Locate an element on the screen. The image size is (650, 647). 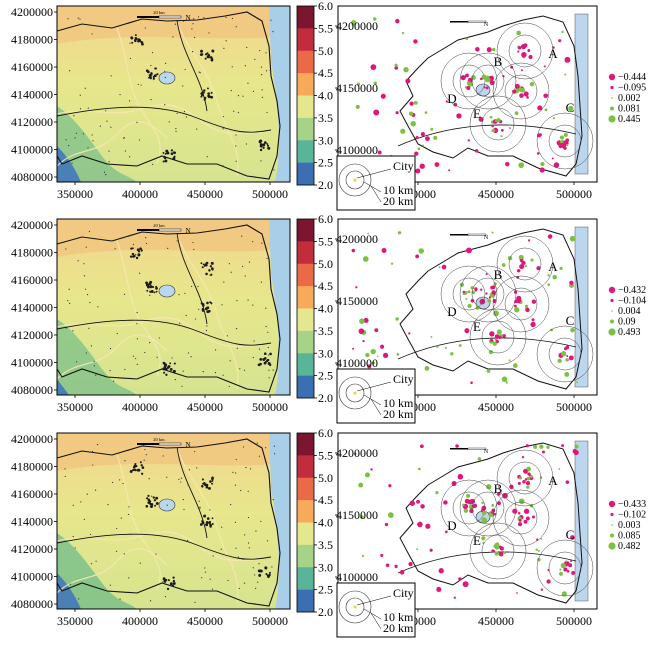
leader-line is located at coordinates (376, 407).